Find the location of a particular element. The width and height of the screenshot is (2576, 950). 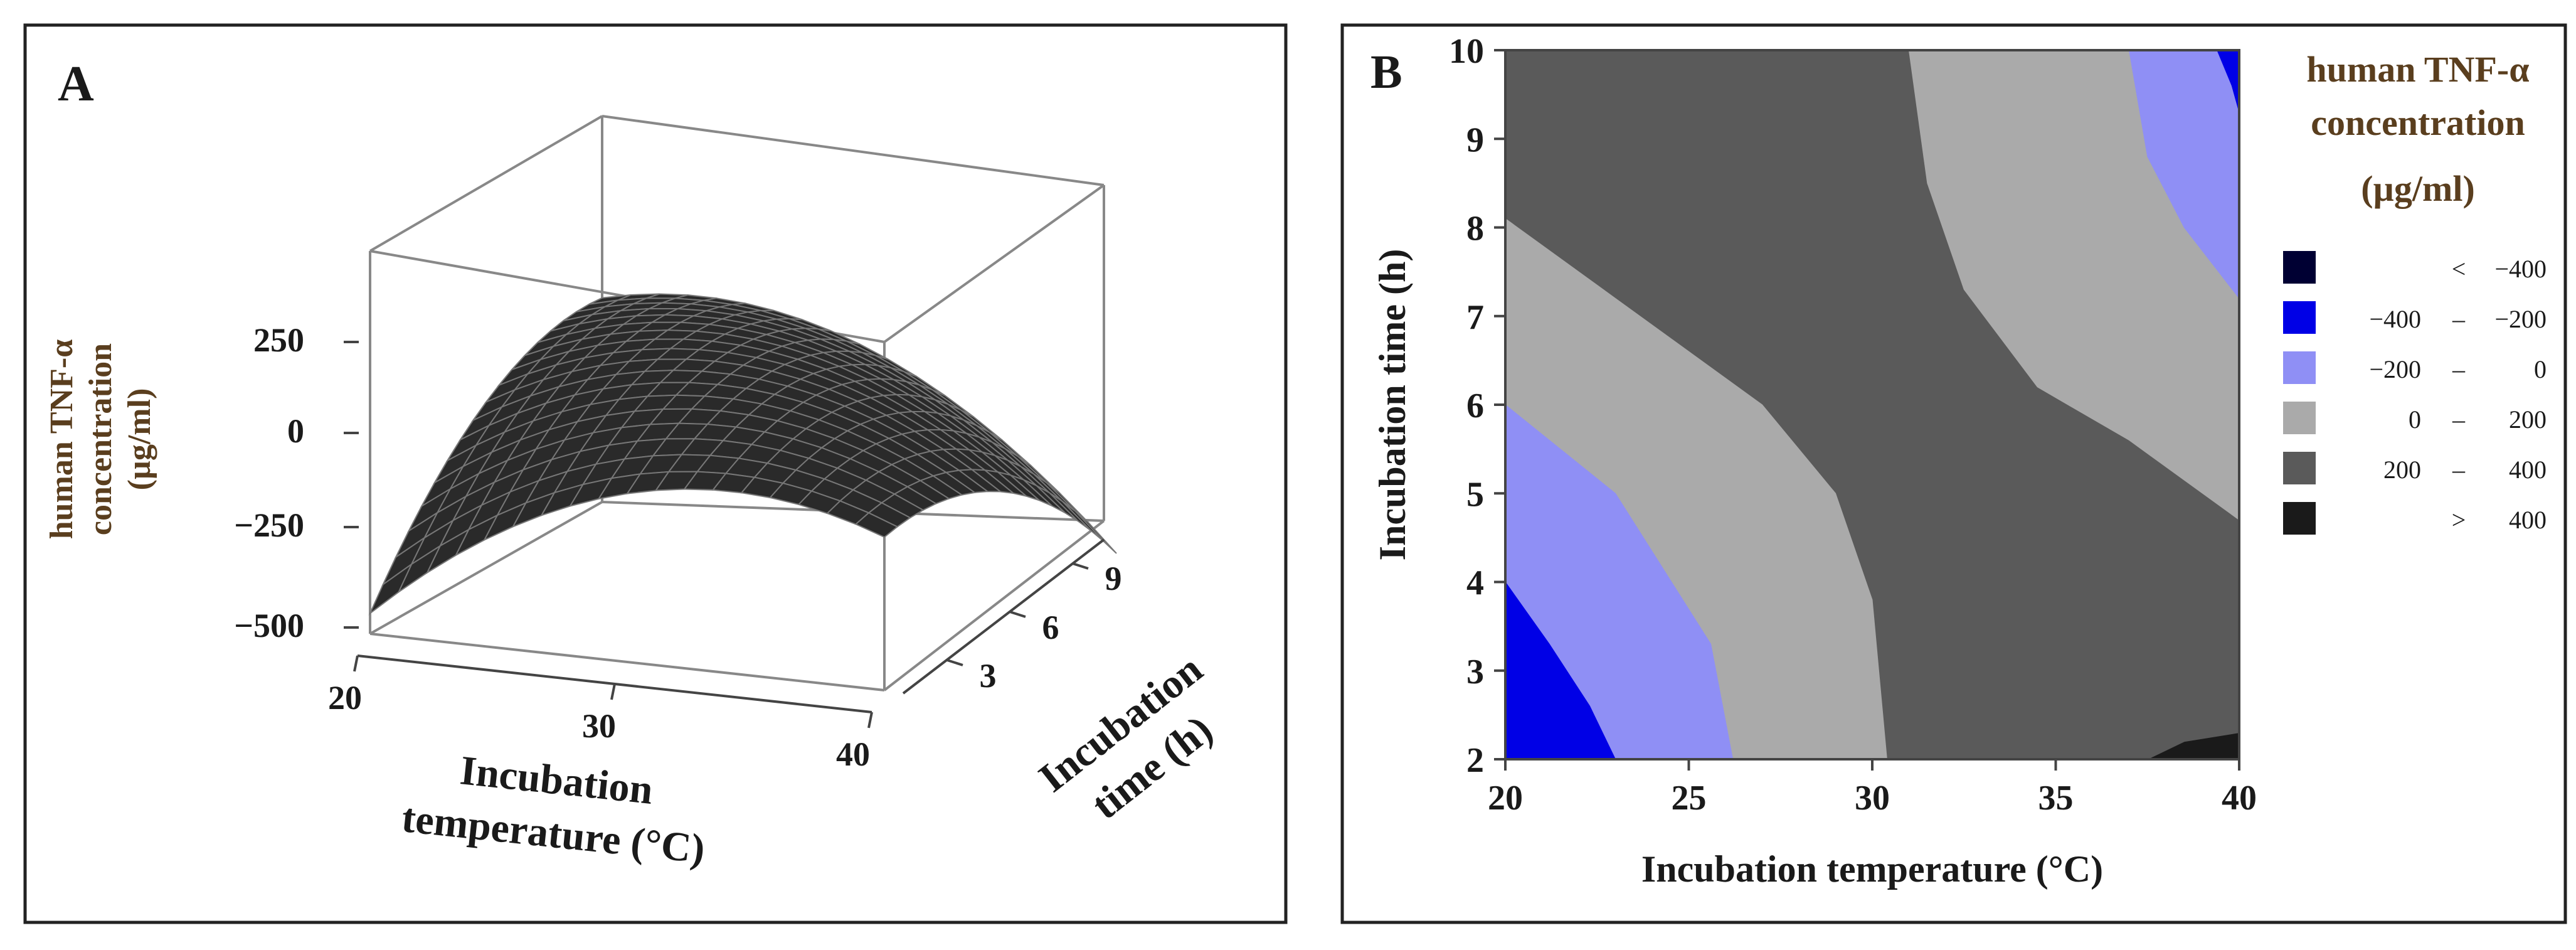

legend-entry: 200 – 400 is located at coordinates (2415, 468).